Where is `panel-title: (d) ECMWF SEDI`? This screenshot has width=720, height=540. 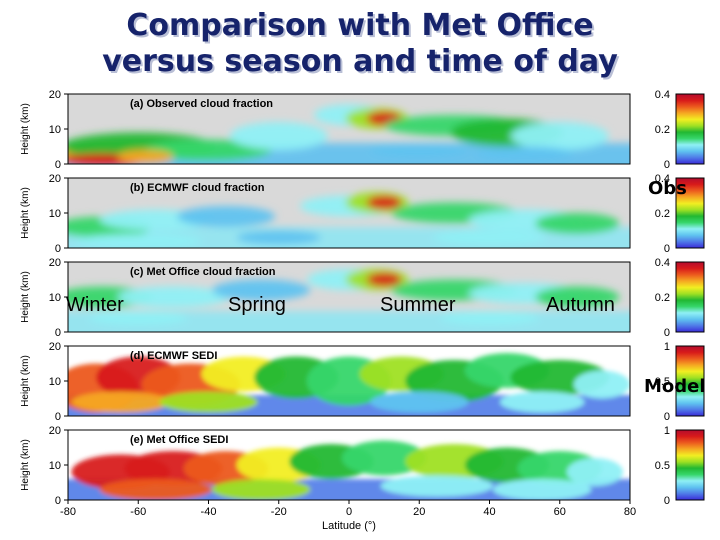
panel-title: (d) ECMWF SEDI is located at coordinates (173, 356).